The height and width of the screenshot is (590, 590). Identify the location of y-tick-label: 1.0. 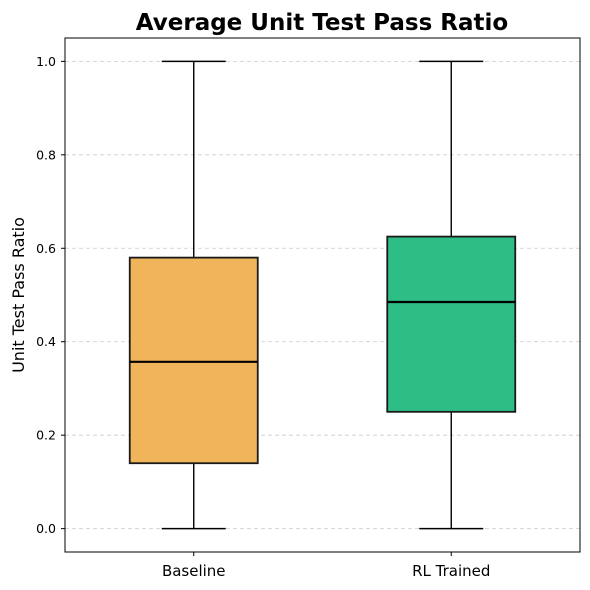
(46, 61).